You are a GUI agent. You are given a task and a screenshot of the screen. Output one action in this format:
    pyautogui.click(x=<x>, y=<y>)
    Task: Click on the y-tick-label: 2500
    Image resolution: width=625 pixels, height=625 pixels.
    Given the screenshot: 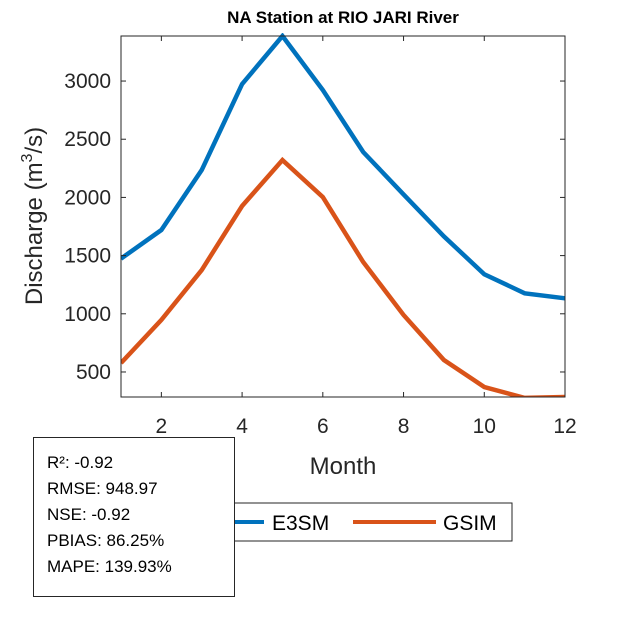 What is the action you would take?
    pyautogui.click(x=87, y=139)
    